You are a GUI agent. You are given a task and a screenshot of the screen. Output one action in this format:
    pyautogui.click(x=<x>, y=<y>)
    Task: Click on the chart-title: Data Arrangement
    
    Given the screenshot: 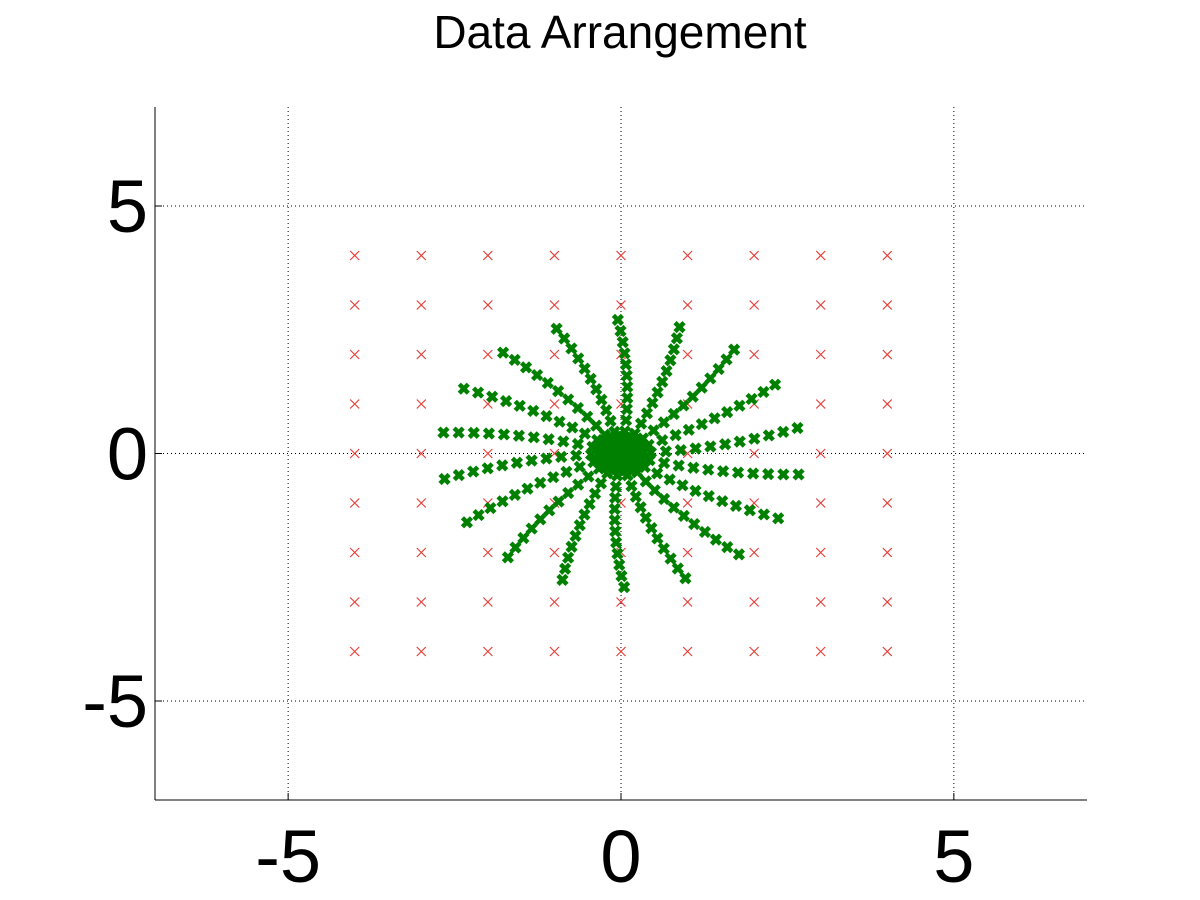 What is the action you would take?
    pyautogui.click(x=620, y=32)
    